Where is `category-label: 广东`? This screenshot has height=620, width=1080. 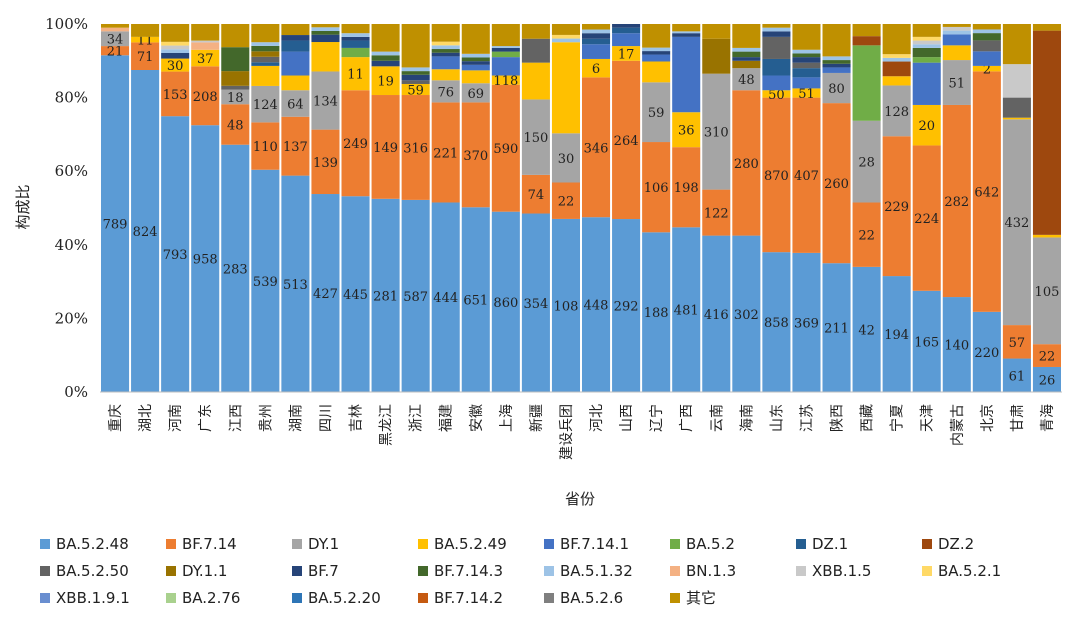 category-label: 广东 is located at coordinates (206, 418).